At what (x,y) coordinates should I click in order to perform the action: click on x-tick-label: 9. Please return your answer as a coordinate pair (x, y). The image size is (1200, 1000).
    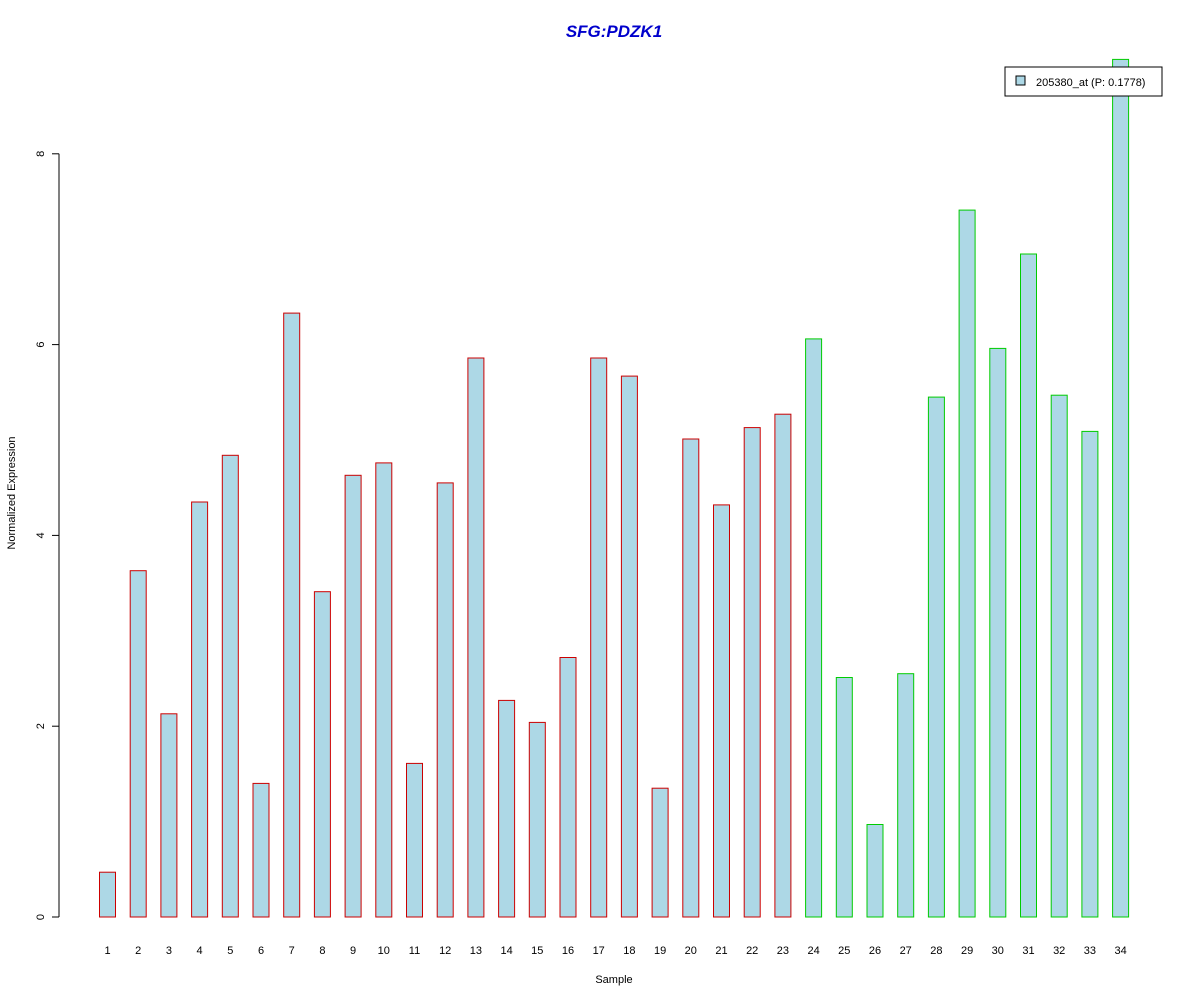
    Looking at the image, I should click on (353, 951).